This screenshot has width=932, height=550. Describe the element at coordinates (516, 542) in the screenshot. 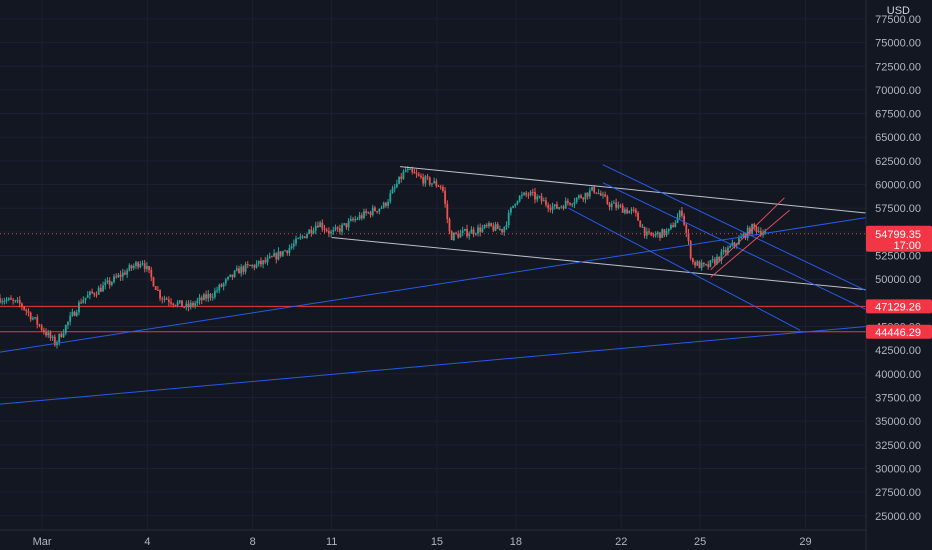

I see `x-tick-label: 18` at that location.